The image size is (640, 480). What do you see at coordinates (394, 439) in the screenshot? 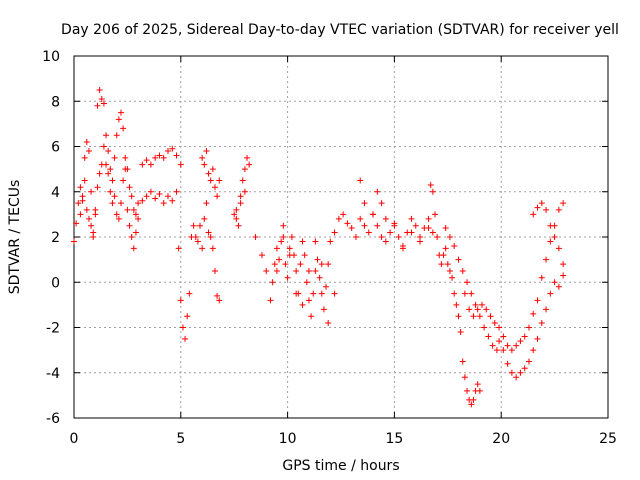
I see `x-tick-label: 15` at bounding box center [394, 439].